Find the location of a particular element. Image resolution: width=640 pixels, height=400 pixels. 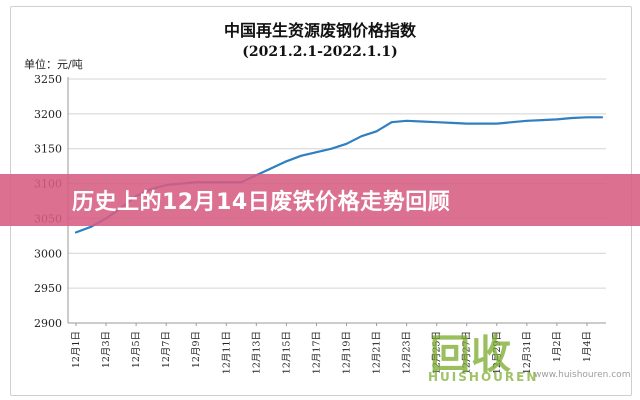

x-tick-label: 12月1日 is located at coordinates (76, 349).